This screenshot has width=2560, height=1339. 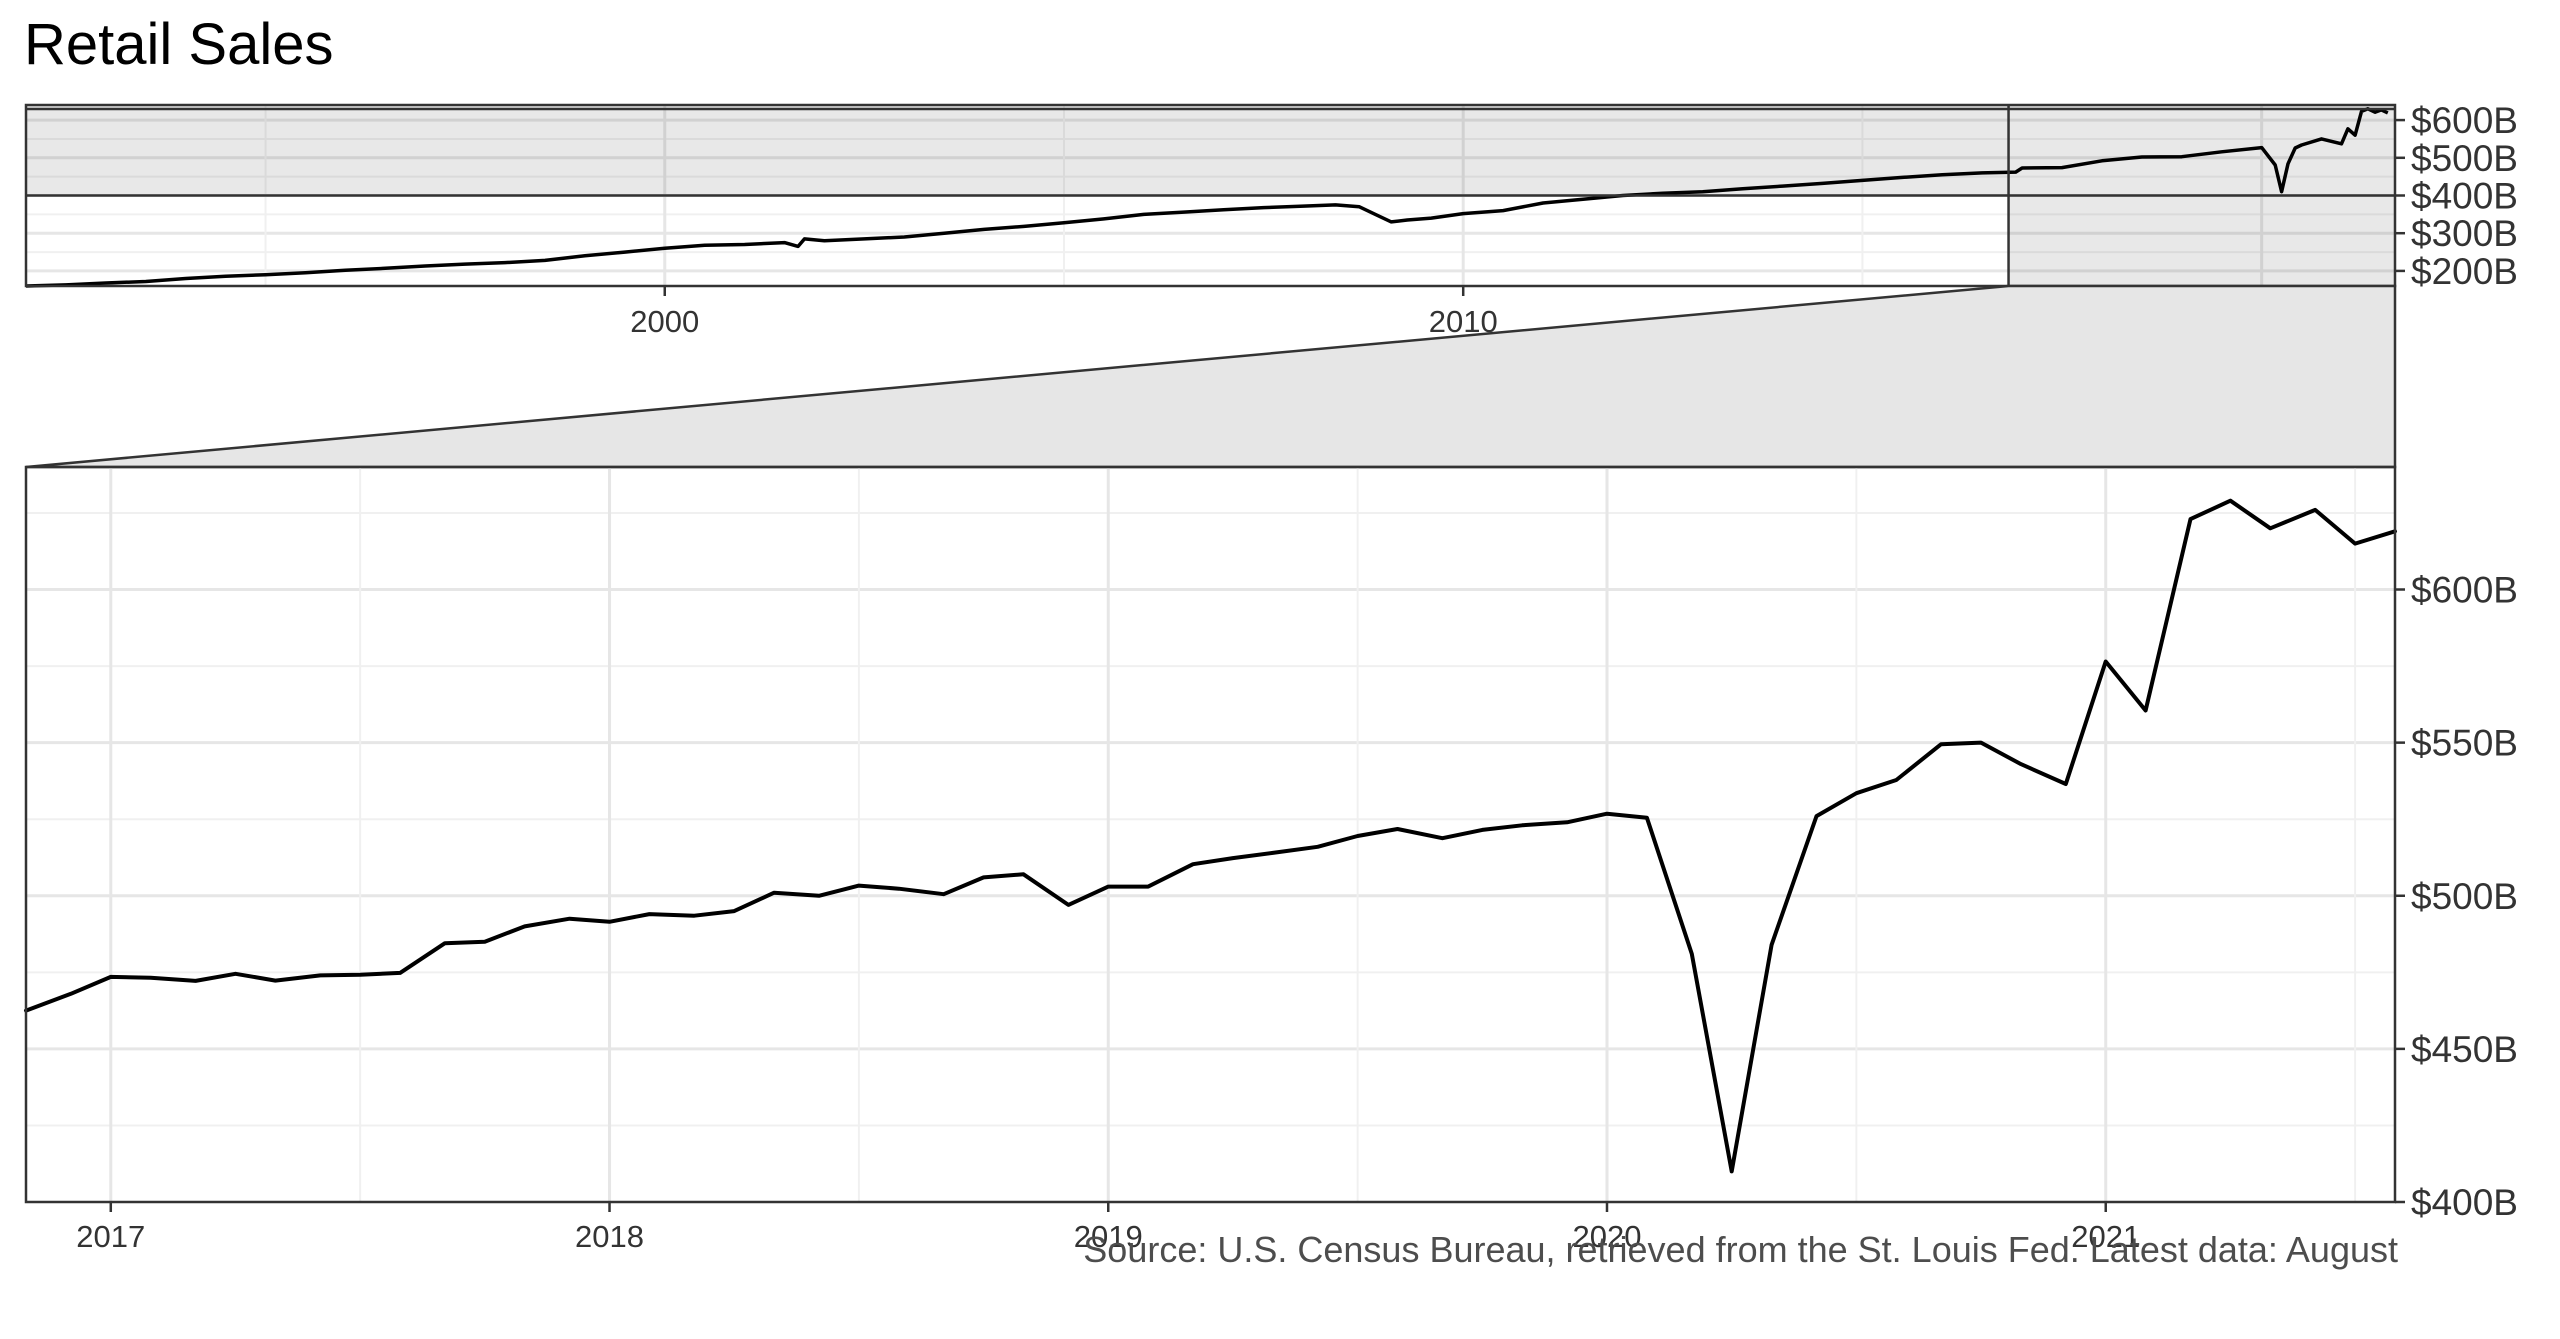 I want to click on detail-y-tick-label: $500B, so click(x=2464, y=896).